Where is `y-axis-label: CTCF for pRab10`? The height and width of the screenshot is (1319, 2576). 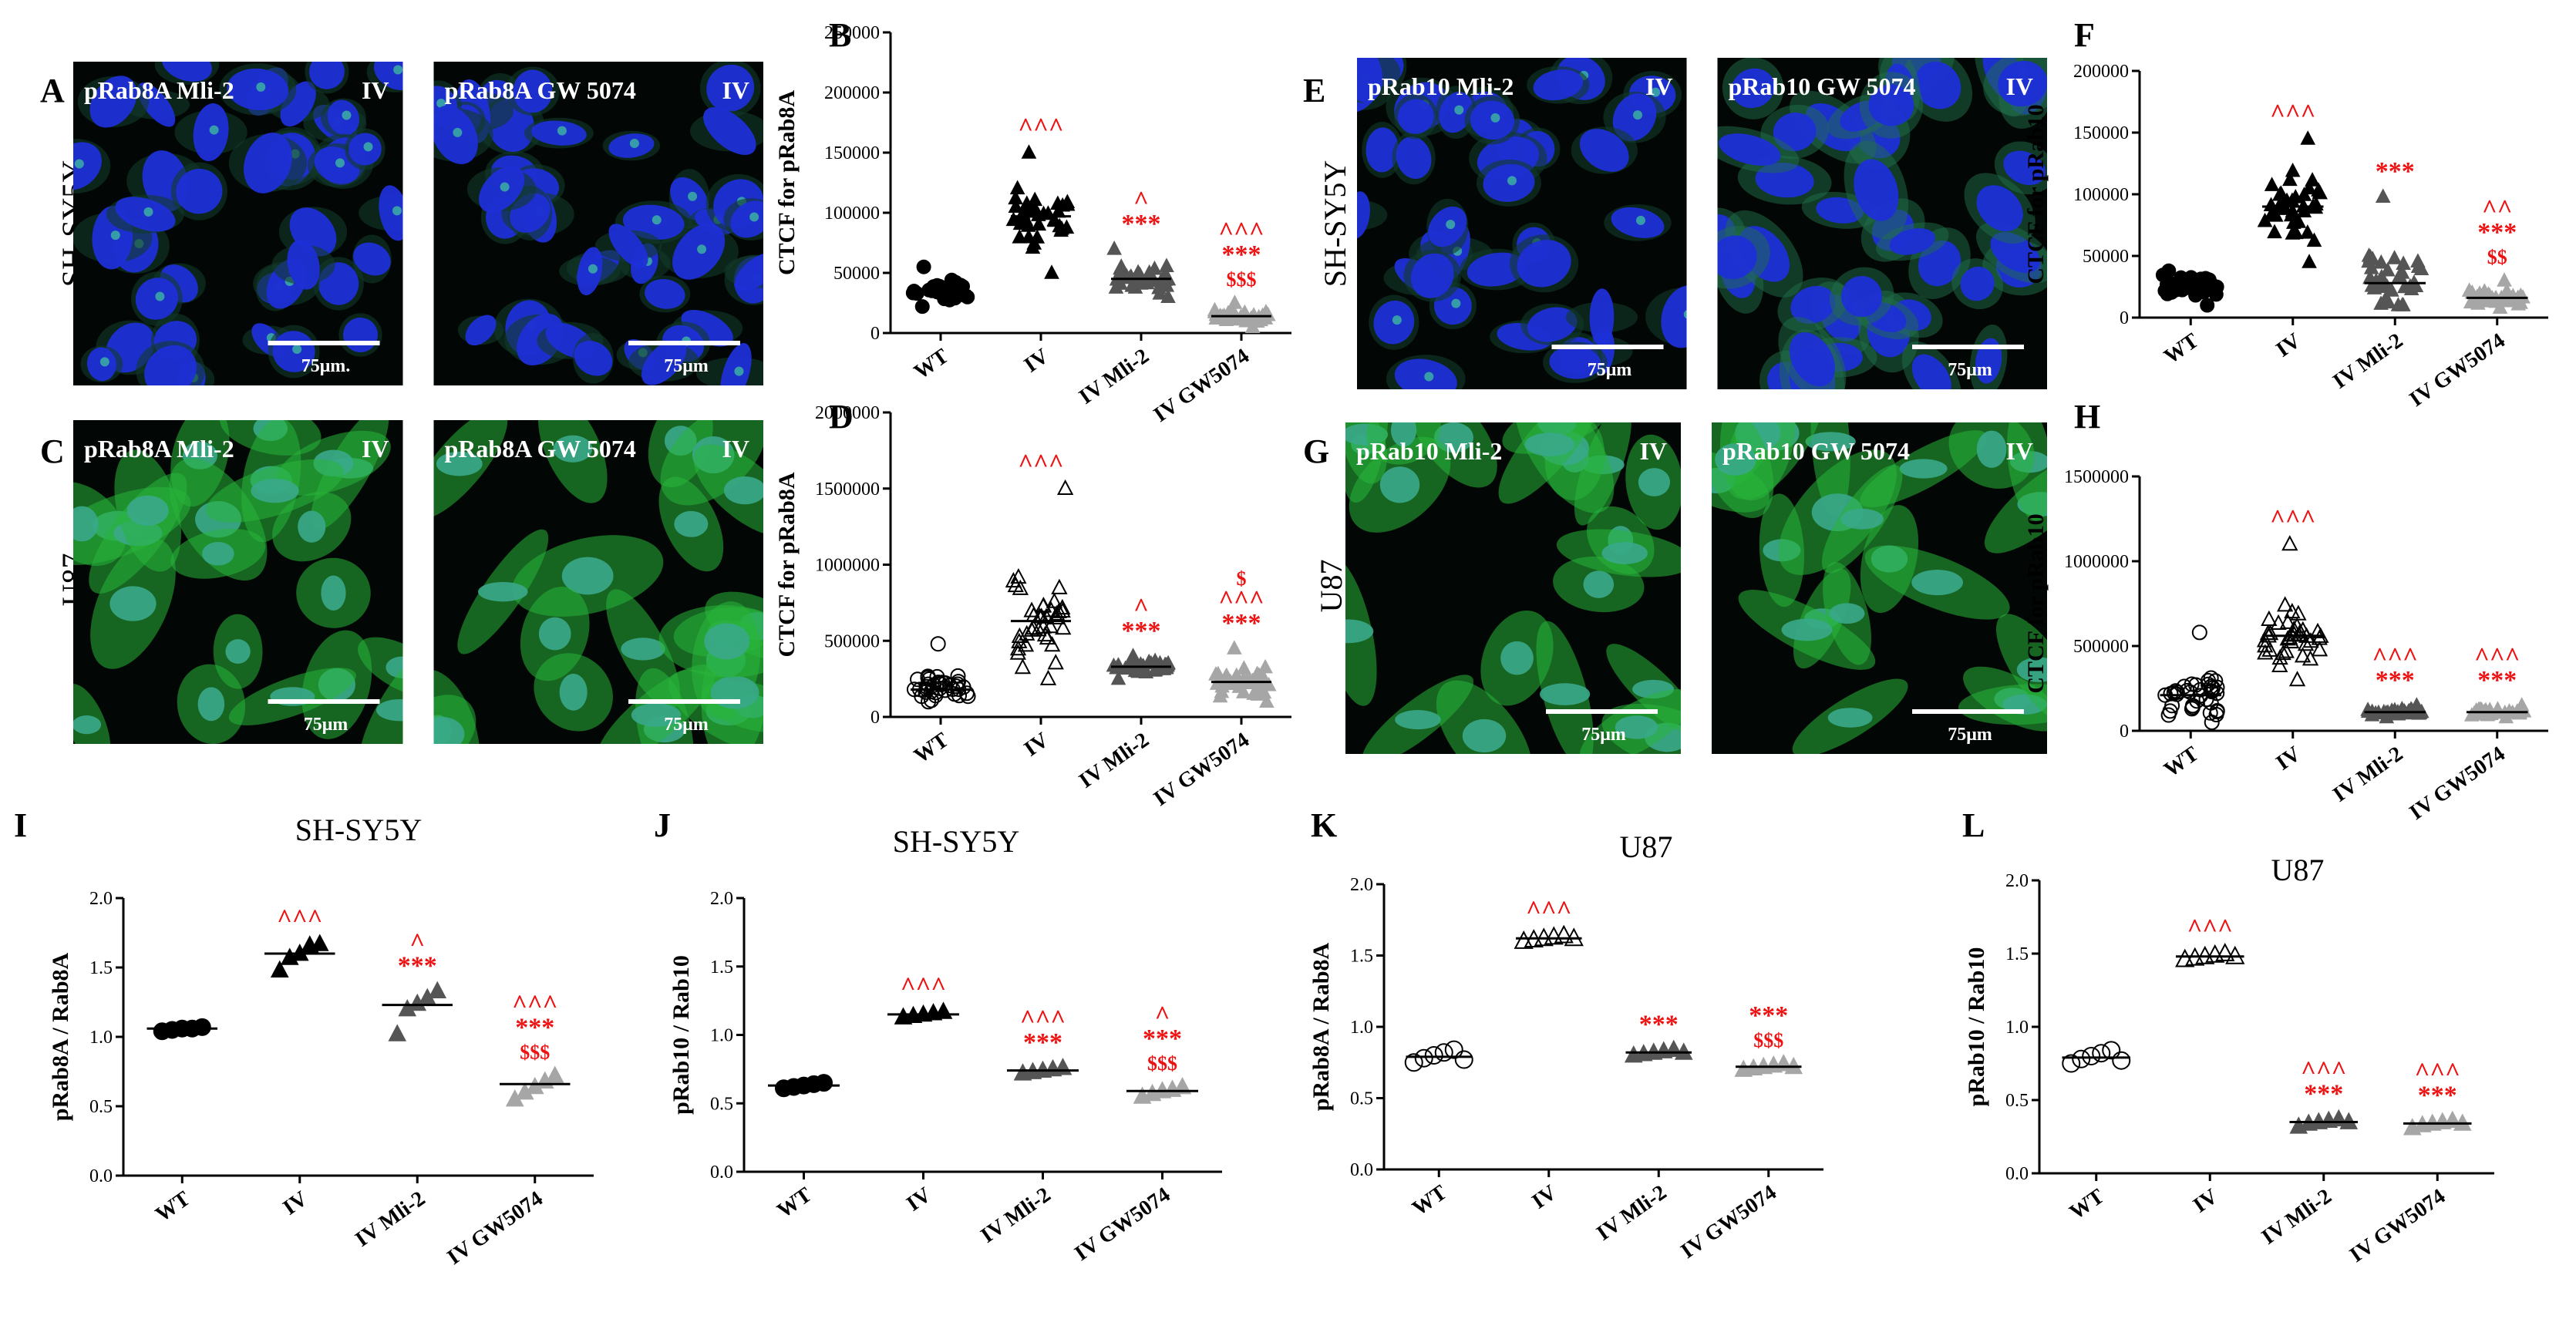
y-axis-label: CTCF for pRab10 is located at coordinates (2036, 194).